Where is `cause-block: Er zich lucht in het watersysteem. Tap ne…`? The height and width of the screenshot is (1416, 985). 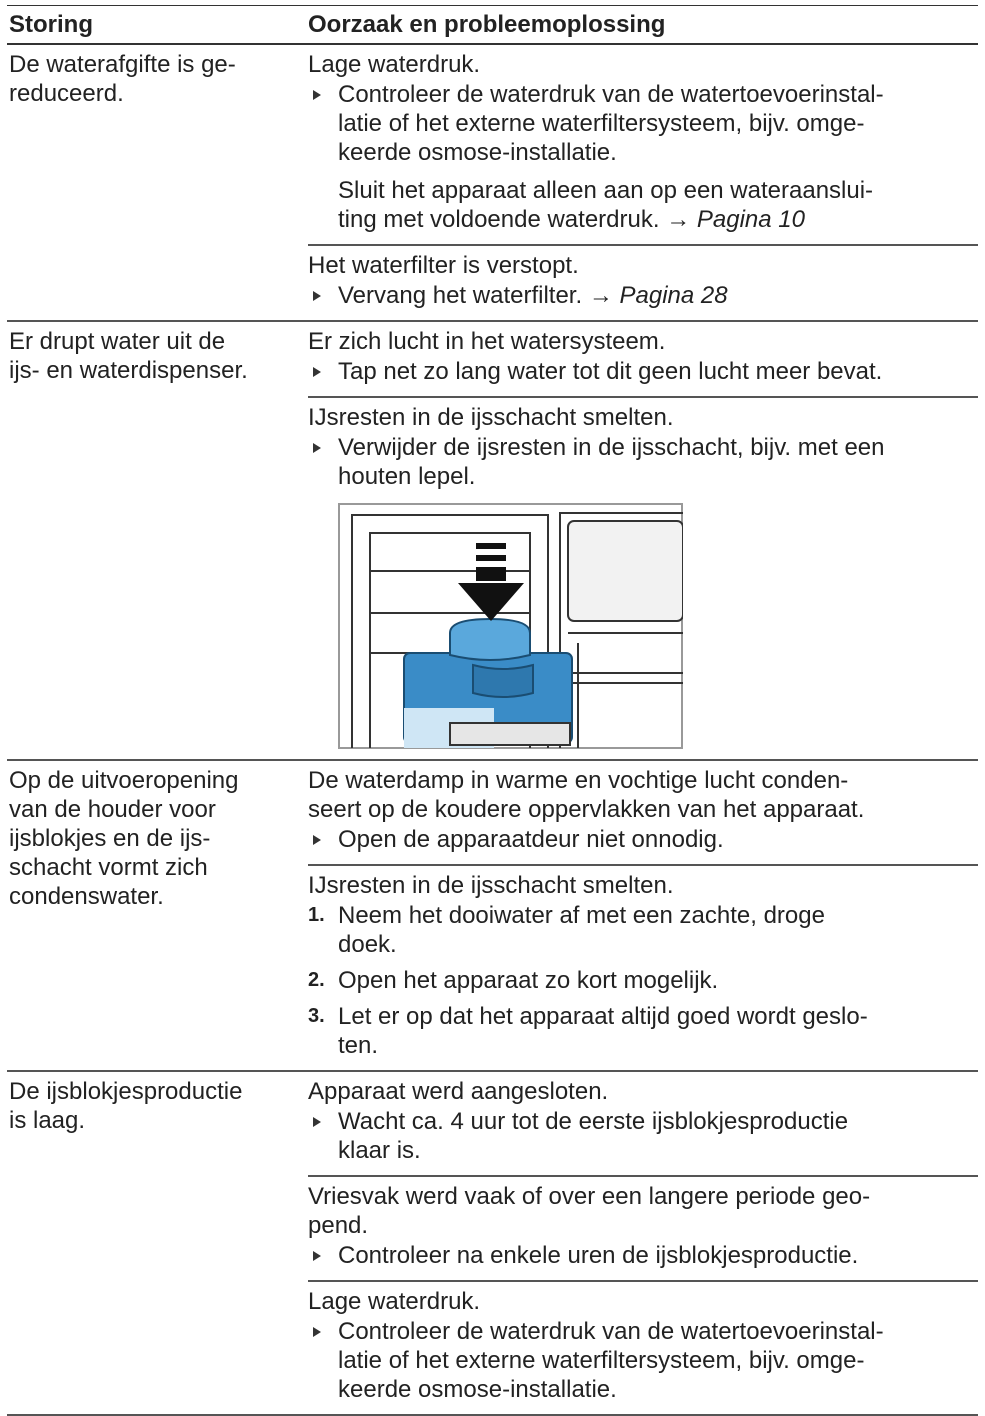
cause-block: Er zich lucht in het watersysteem. Tap ne… is located at coordinates (643, 359).